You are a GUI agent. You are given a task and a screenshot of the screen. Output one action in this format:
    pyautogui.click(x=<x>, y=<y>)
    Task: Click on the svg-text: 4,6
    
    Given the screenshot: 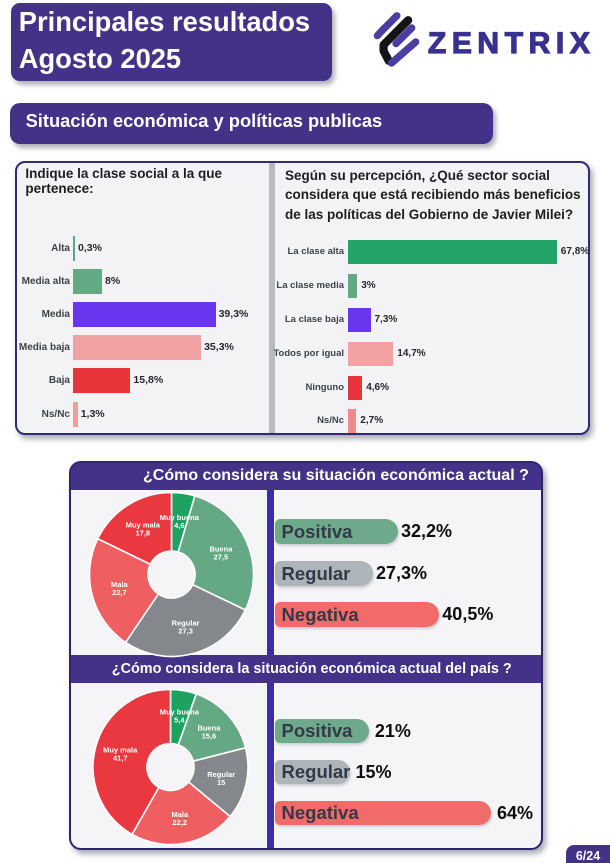 What is the action you would take?
    pyautogui.click(x=179, y=525)
    